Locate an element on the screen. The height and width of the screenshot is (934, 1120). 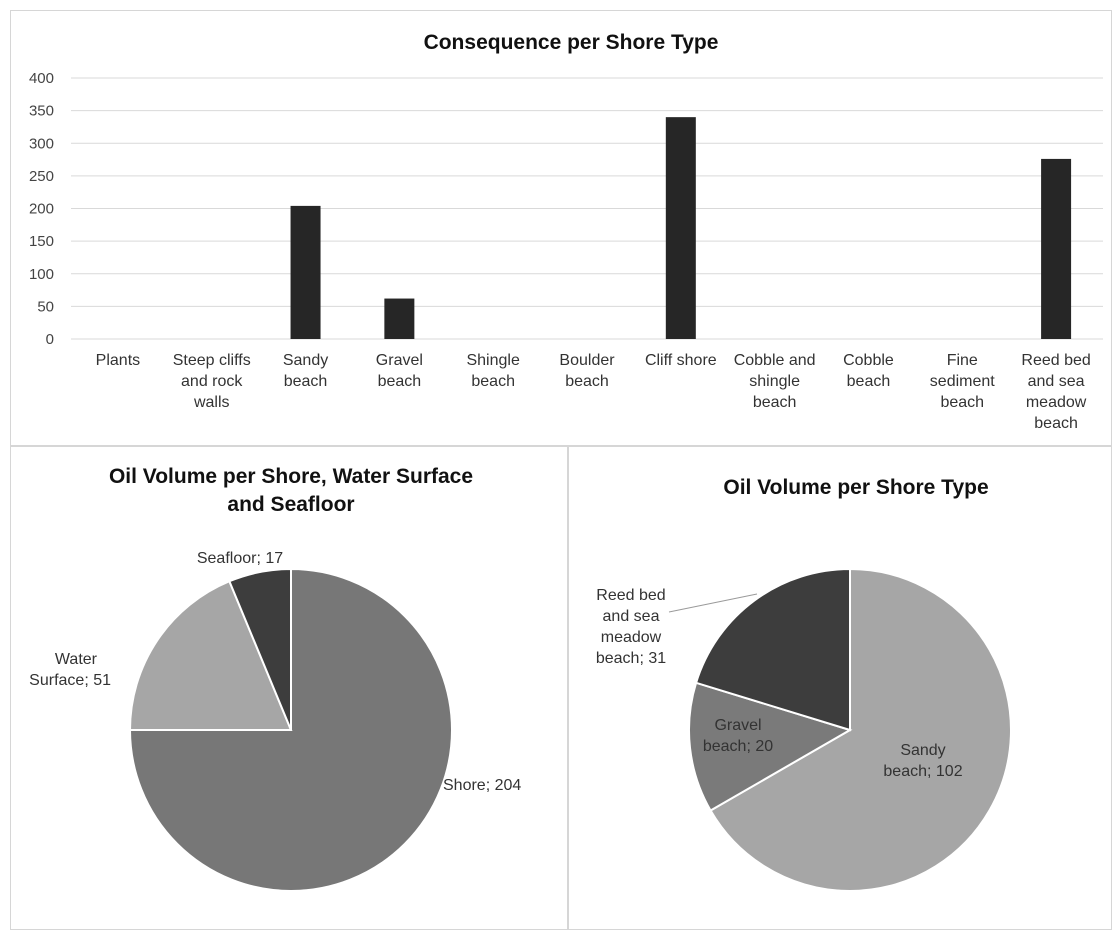
pie1-label-water-surface-line-1: Water is located at coordinates (76, 659).